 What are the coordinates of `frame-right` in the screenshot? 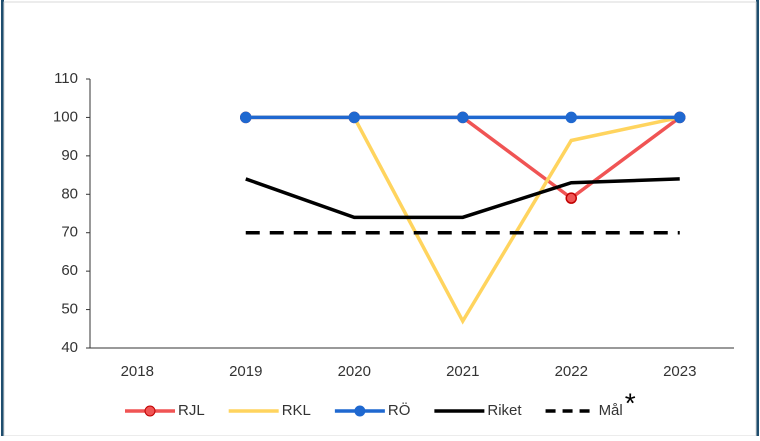 It's located at (757, 218).